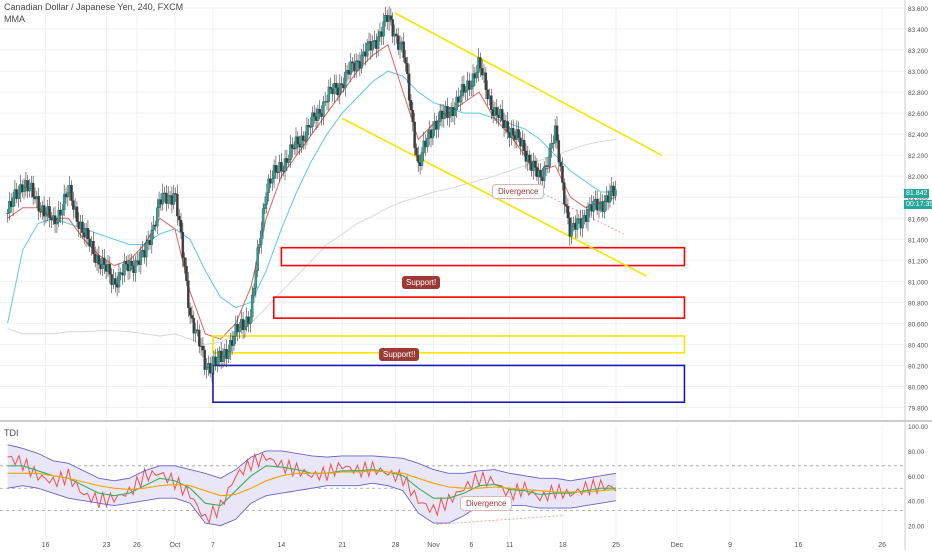 This screenshot has width=932, height=555. What do you see at coordinates (486, 503) in the screenshot?
I see `divergence-label-osc: Divergence` at bounding box center [486, 503].